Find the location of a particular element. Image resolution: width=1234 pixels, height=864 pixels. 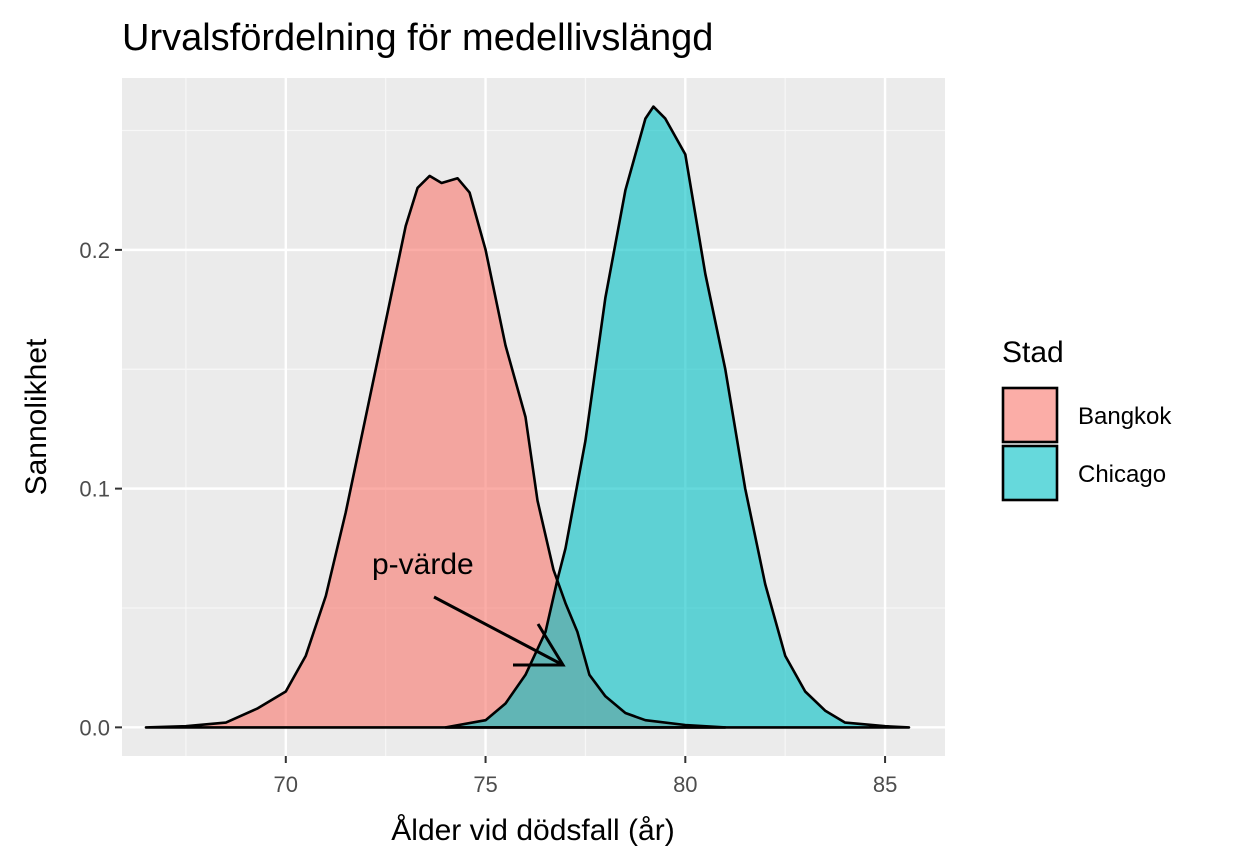

p-value-annotation: p-värde is located at coordinates (469, 607).